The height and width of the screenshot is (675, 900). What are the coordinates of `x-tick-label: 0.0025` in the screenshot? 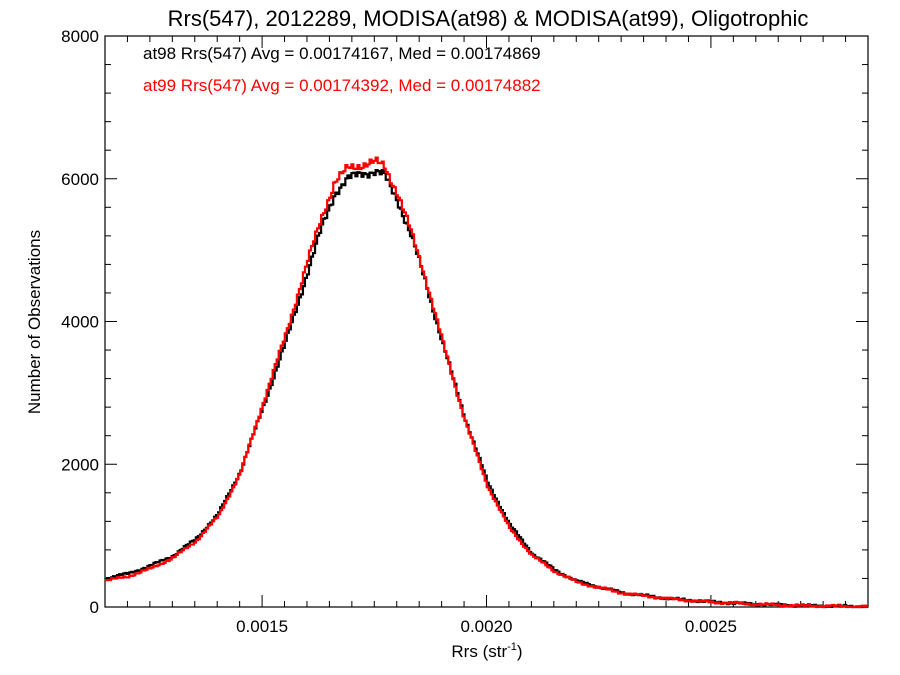 It's located at (711, 626).